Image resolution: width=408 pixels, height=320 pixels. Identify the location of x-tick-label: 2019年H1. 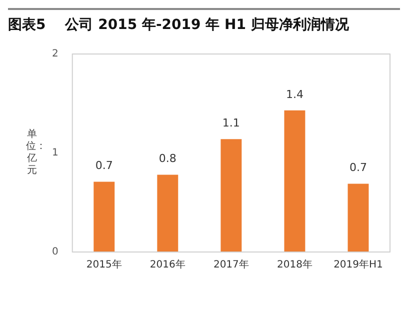
(358, 264).